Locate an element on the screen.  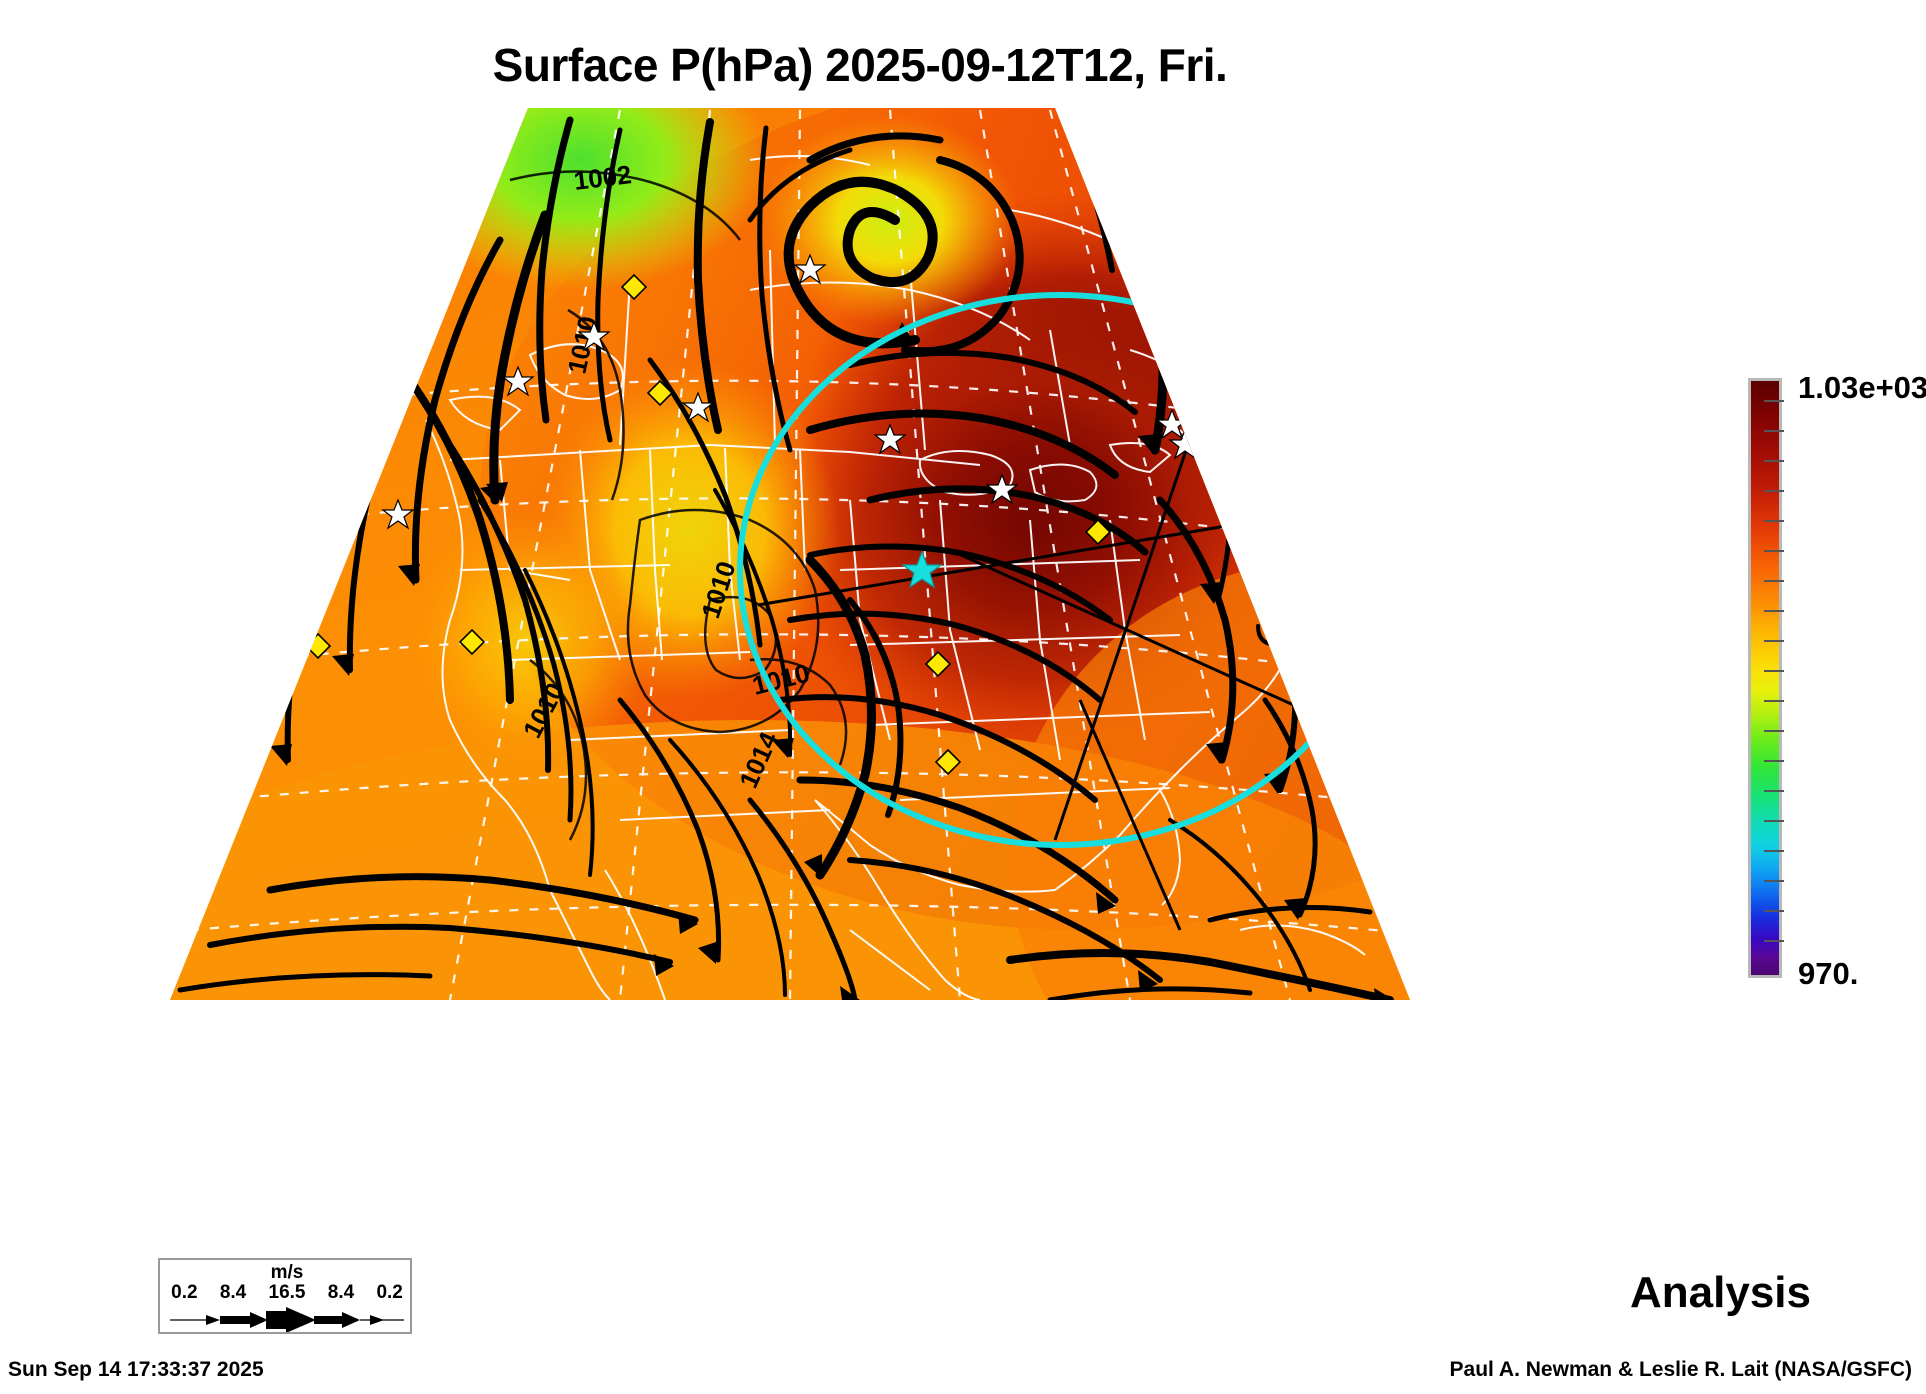
marker-star-white is located at coordinates (791, 391).